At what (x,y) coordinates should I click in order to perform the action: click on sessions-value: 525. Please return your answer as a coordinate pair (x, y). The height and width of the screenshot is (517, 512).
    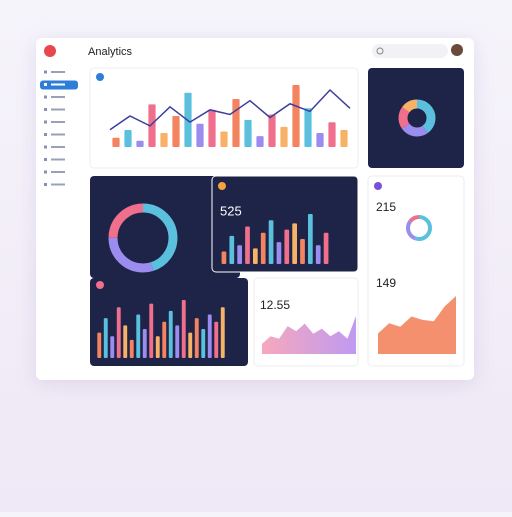
    Looking at the image, I should click on (231, 210).